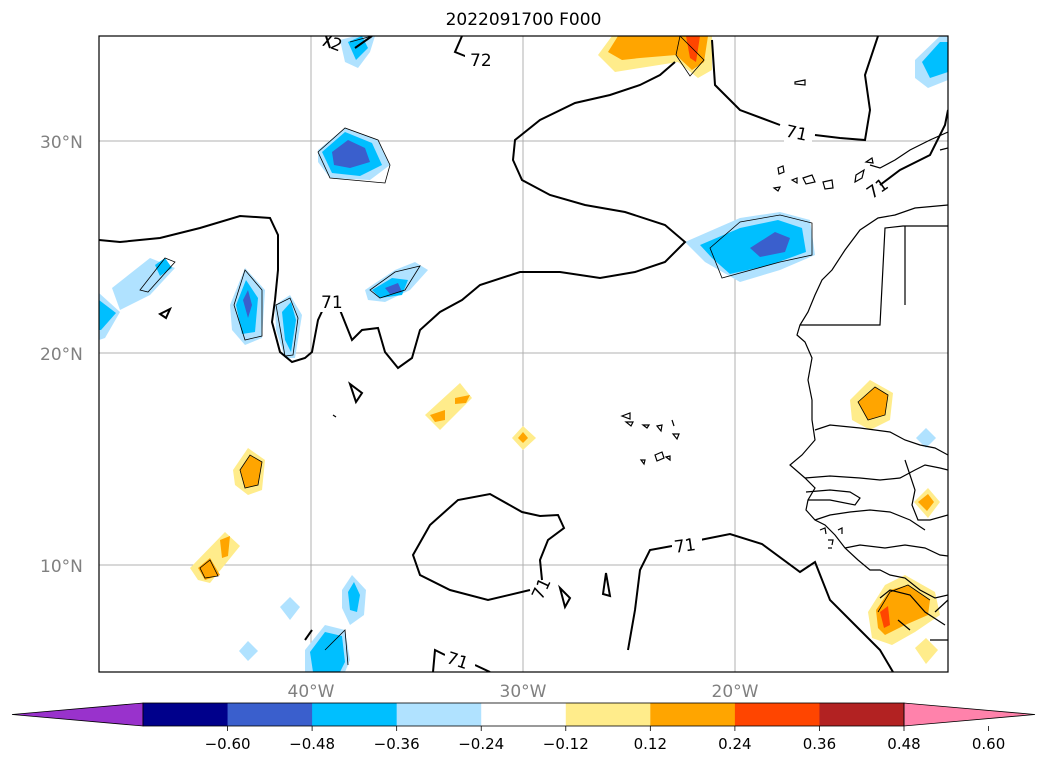  Describe the element at coordinates (819, 744) in the screenshot. I see `colorbar-tick-label: 0.36` at that location.